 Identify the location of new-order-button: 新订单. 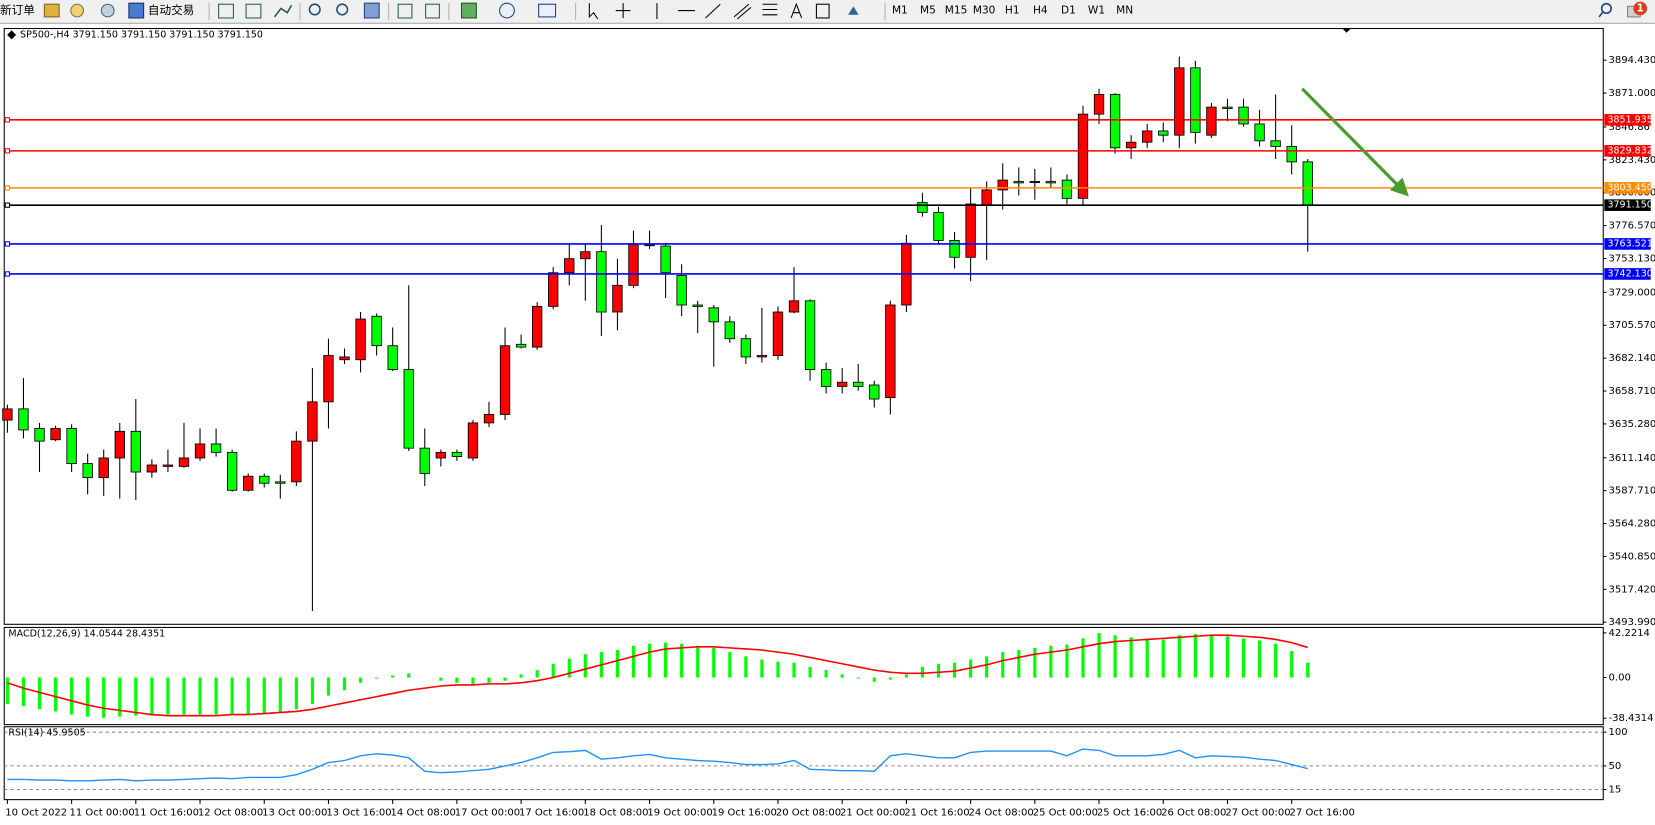
(17, 10).